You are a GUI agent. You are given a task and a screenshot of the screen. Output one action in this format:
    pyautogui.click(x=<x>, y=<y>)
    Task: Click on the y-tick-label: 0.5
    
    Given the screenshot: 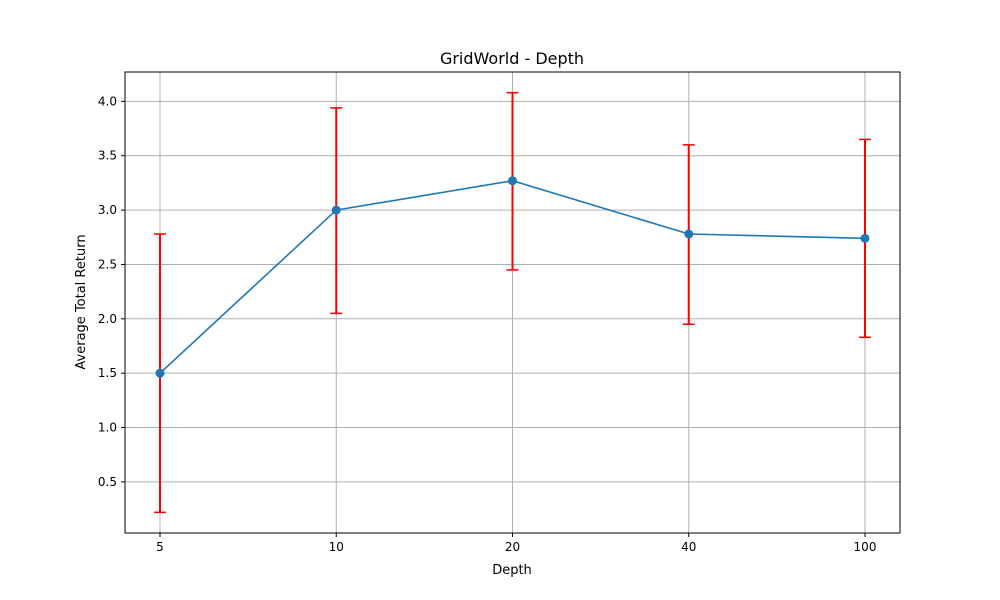 What is the action you would take?
    pyautogui.click(x=107, y=482)
    